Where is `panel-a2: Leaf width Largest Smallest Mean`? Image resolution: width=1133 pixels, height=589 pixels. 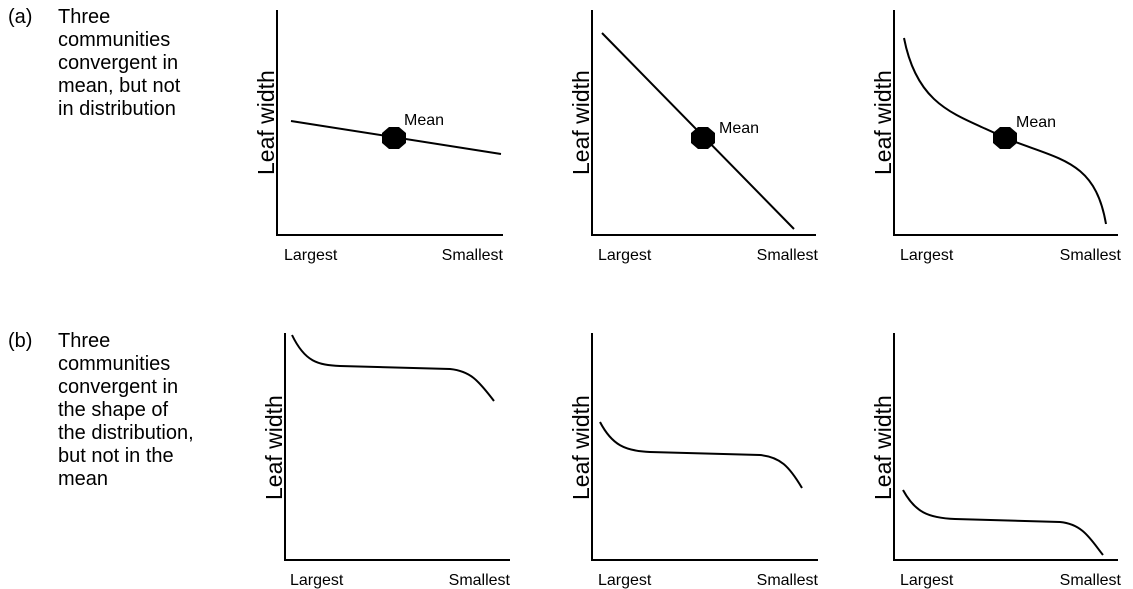 panel-a2: Leaf width Largest Smallest Mean is located at coordinates (693, 137).